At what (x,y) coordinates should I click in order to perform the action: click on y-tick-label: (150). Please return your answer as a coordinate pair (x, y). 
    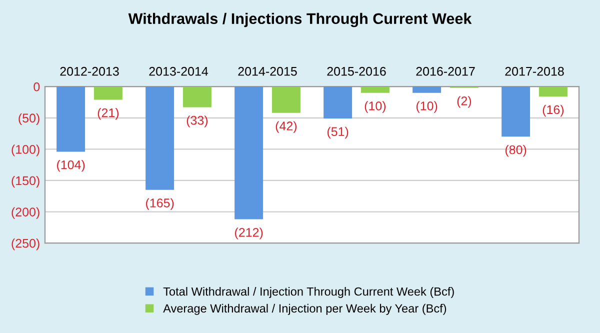
    Looking at the image, I should click on (26, 182).